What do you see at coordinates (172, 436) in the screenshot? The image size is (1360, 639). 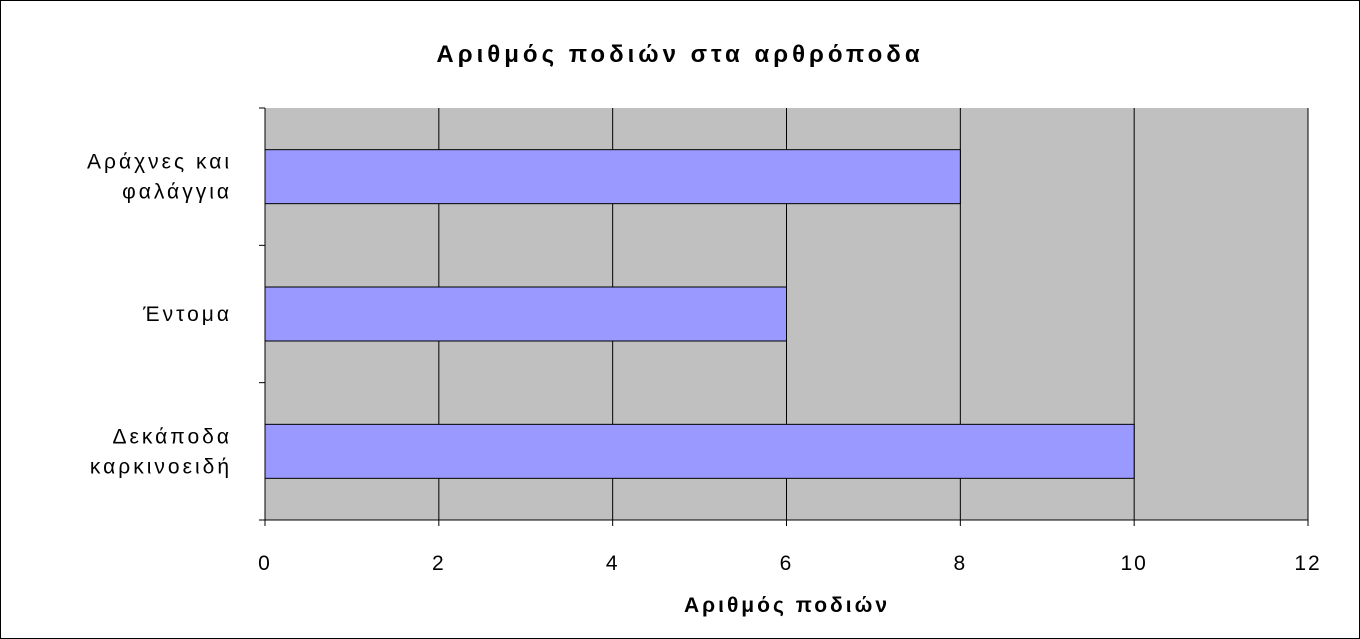 I see `y-category-label: Δεκάποδα` at bounding box center [172, 436].